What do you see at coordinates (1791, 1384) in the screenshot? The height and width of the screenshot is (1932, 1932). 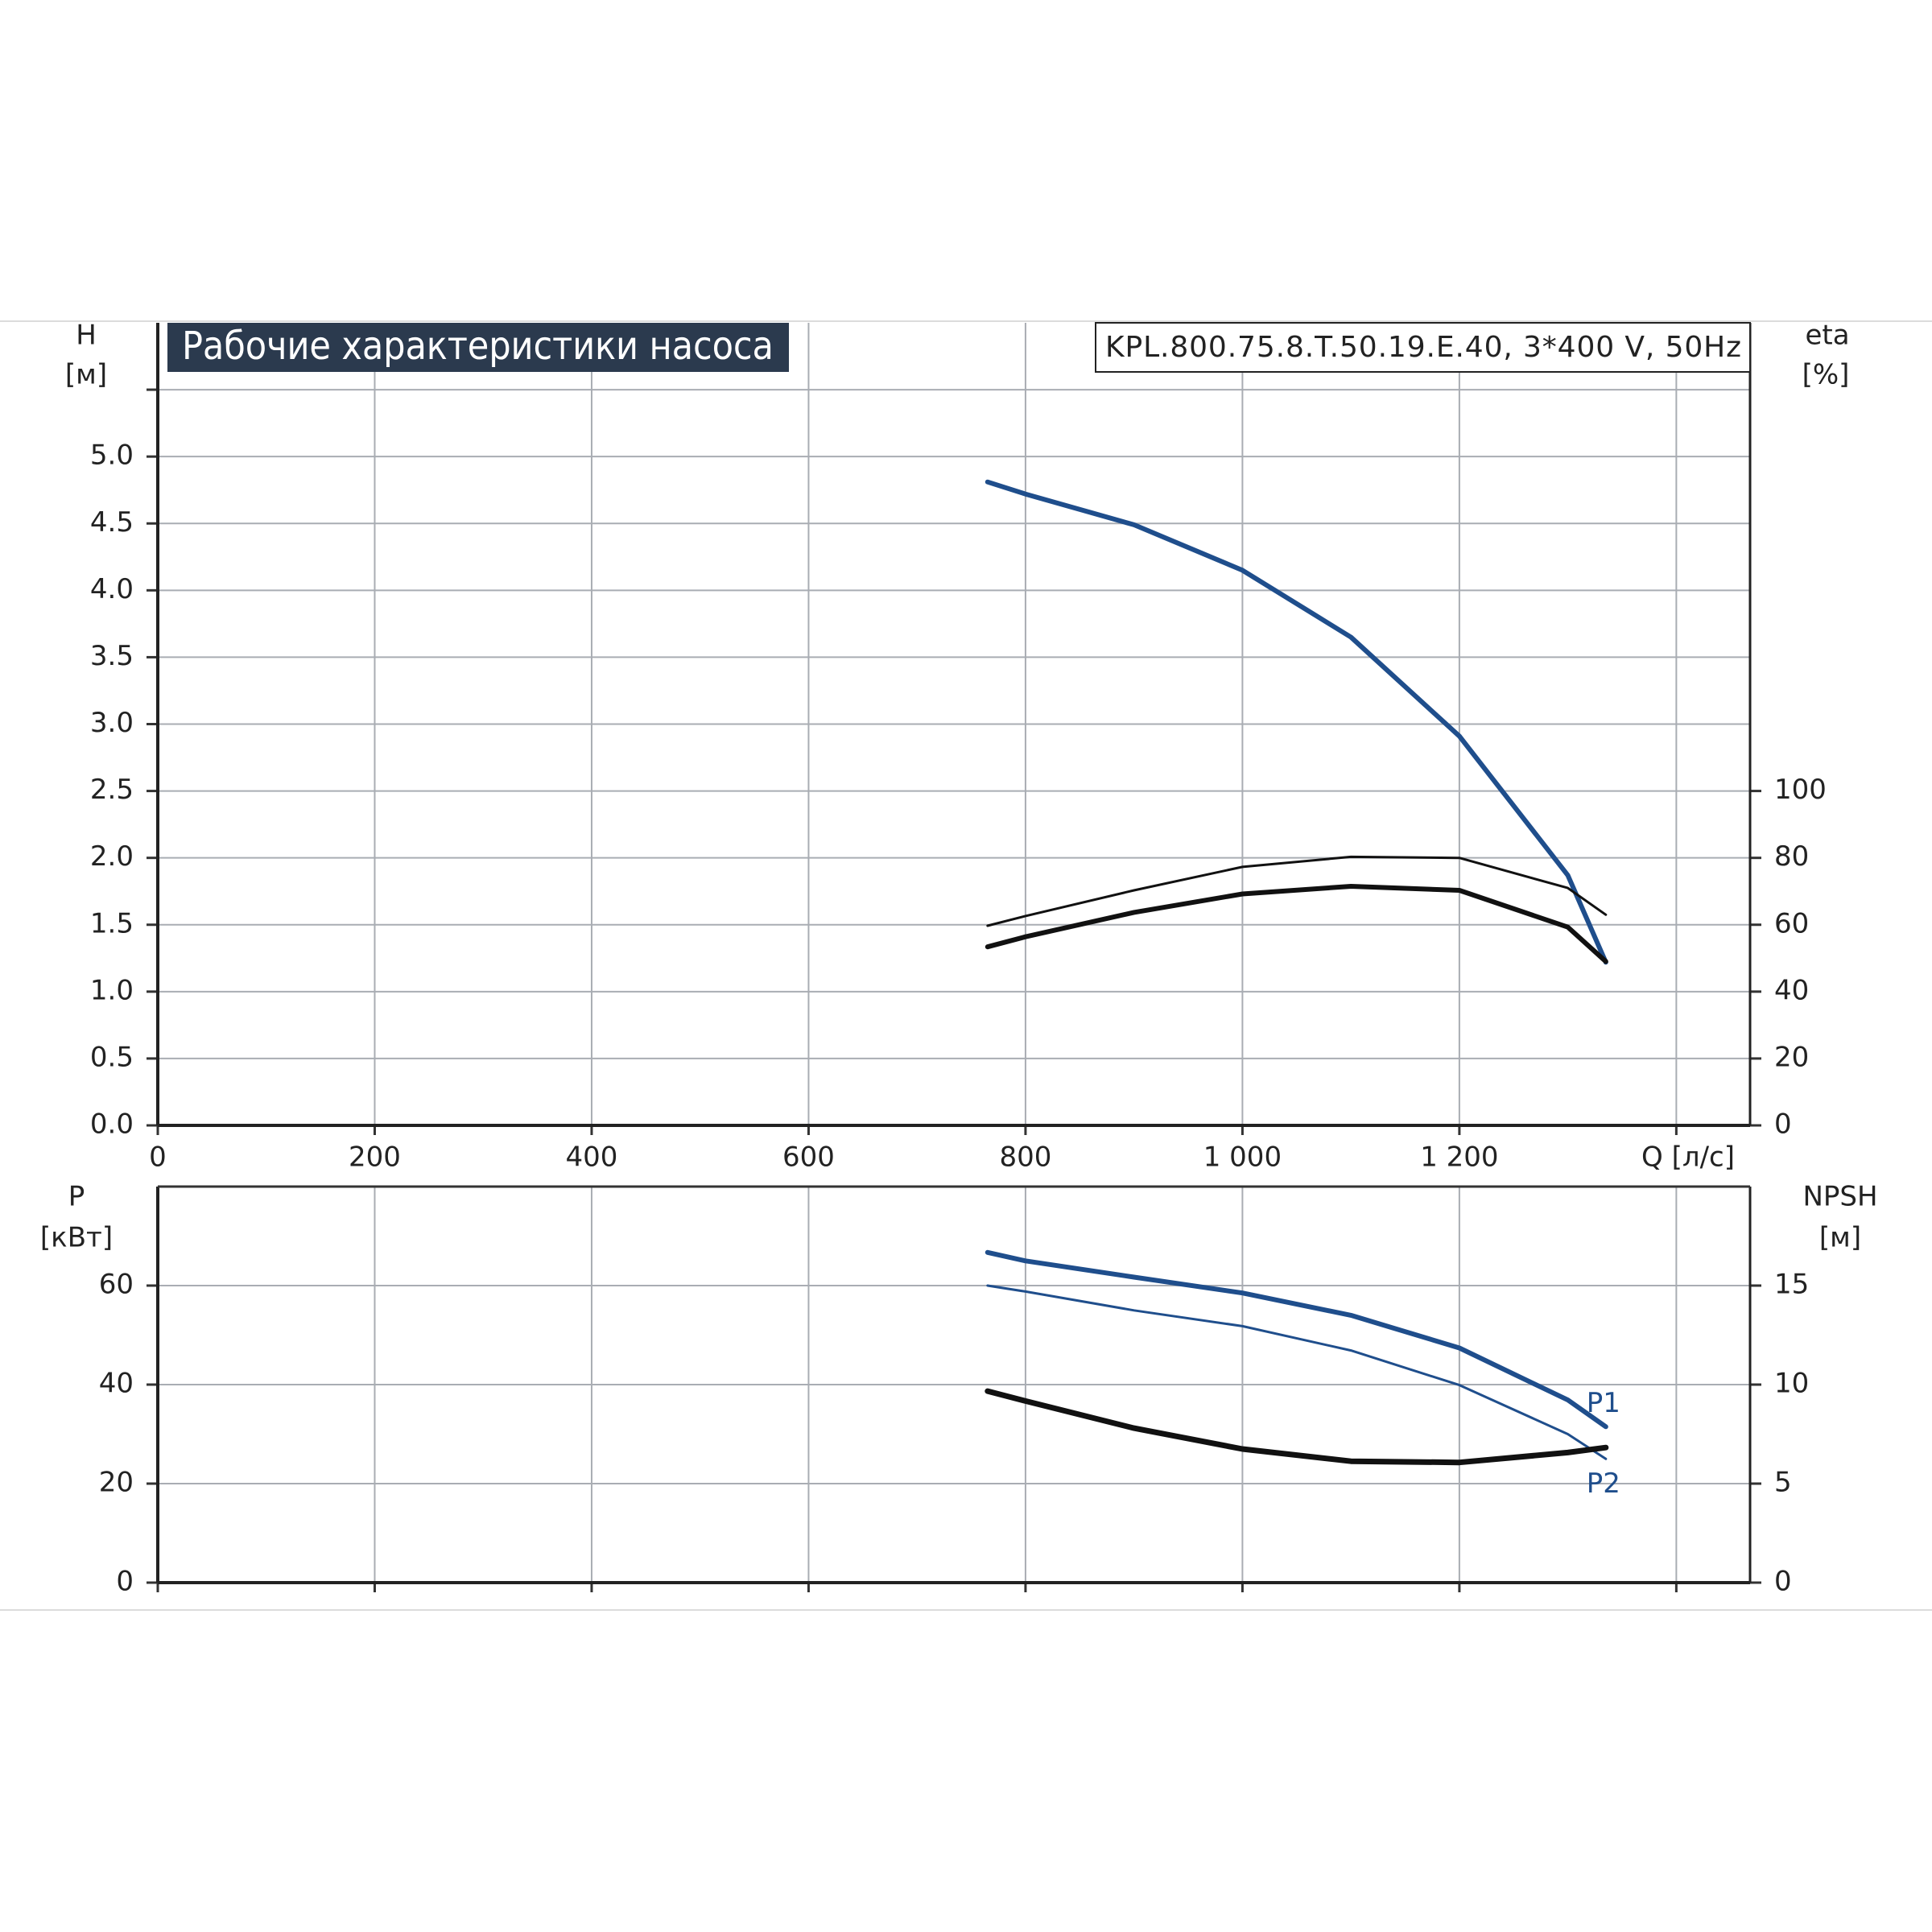 I see `y2-tick-label: 10` at bounding box center [1791, 1384].